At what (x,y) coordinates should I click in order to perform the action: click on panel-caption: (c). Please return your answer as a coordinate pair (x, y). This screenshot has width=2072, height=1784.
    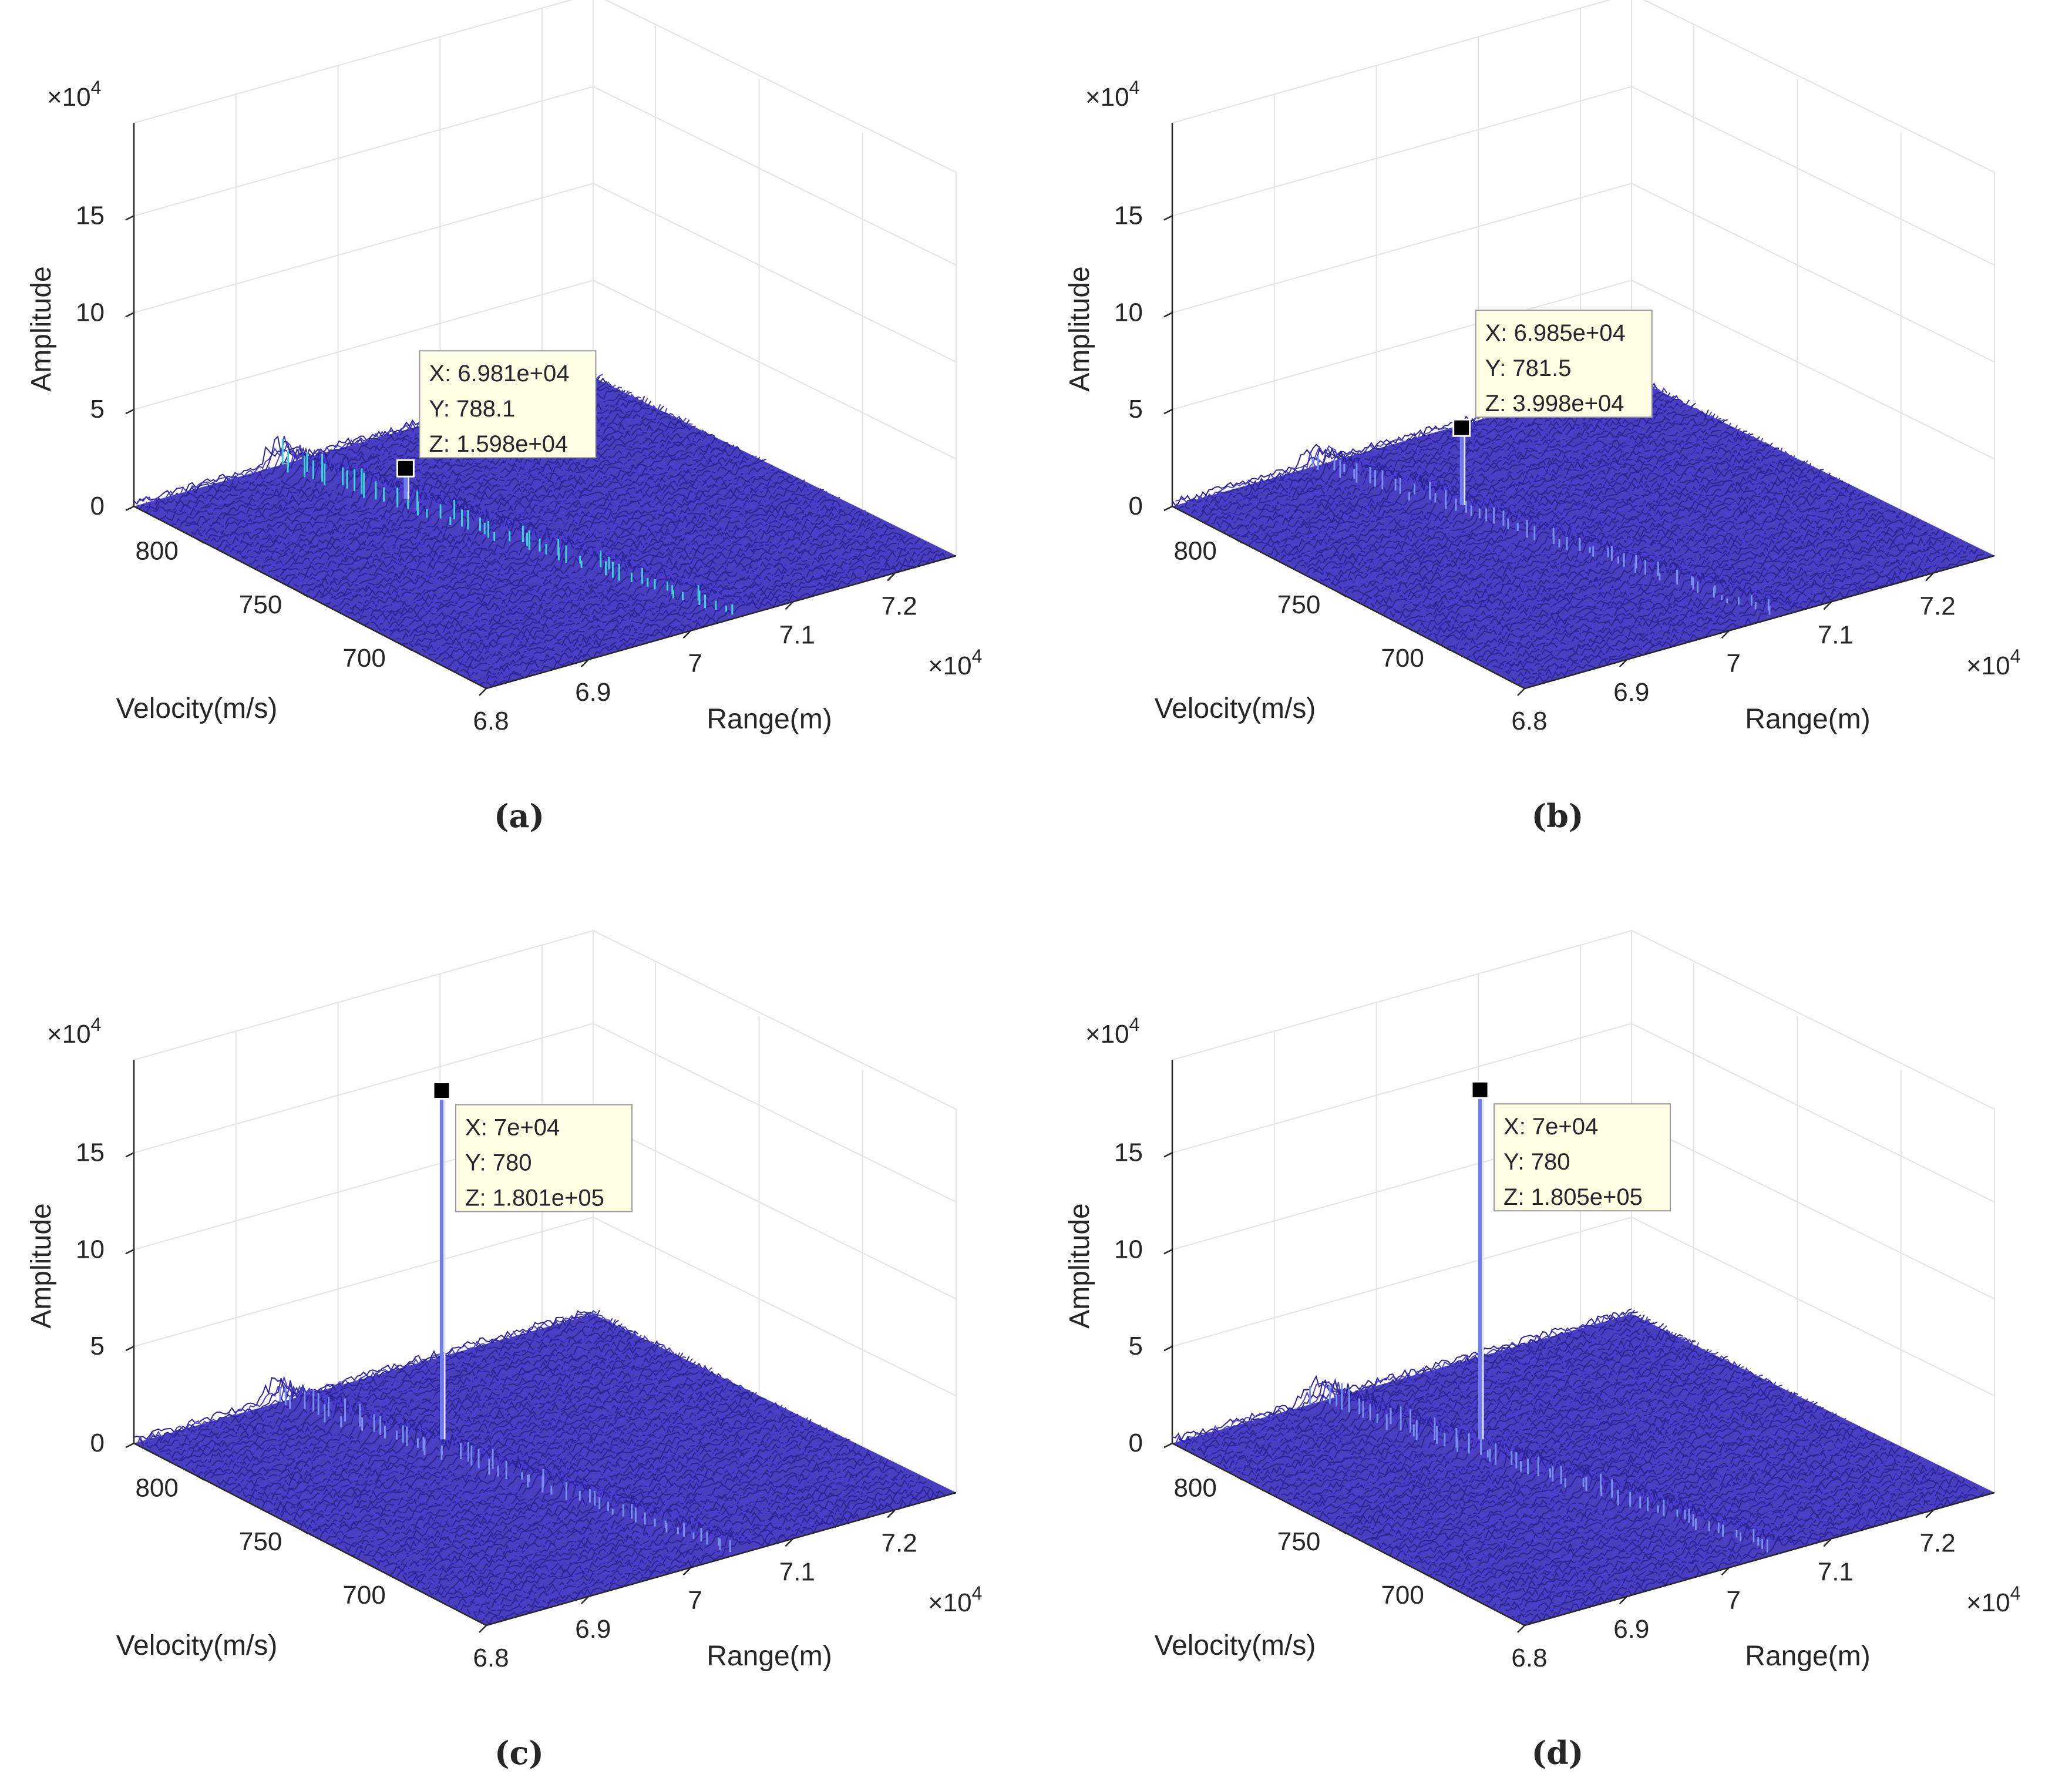
    Looking at the image, I should click on (519, 1753).